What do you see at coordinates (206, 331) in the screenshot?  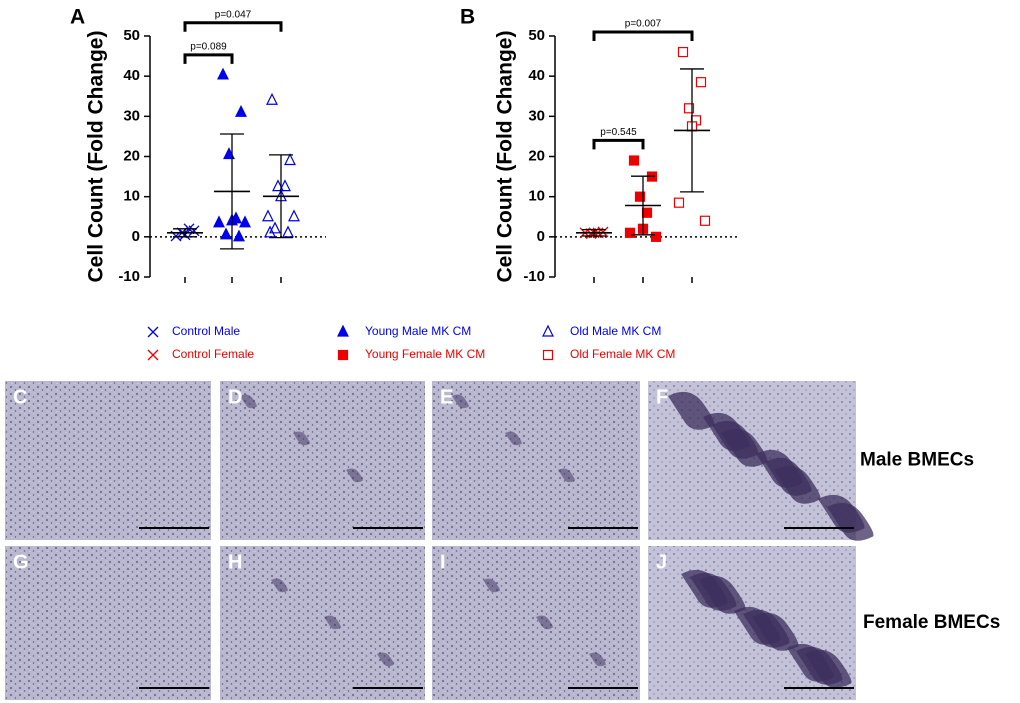 I see `legend-label: Control Male` at bounding box center [206, 331].